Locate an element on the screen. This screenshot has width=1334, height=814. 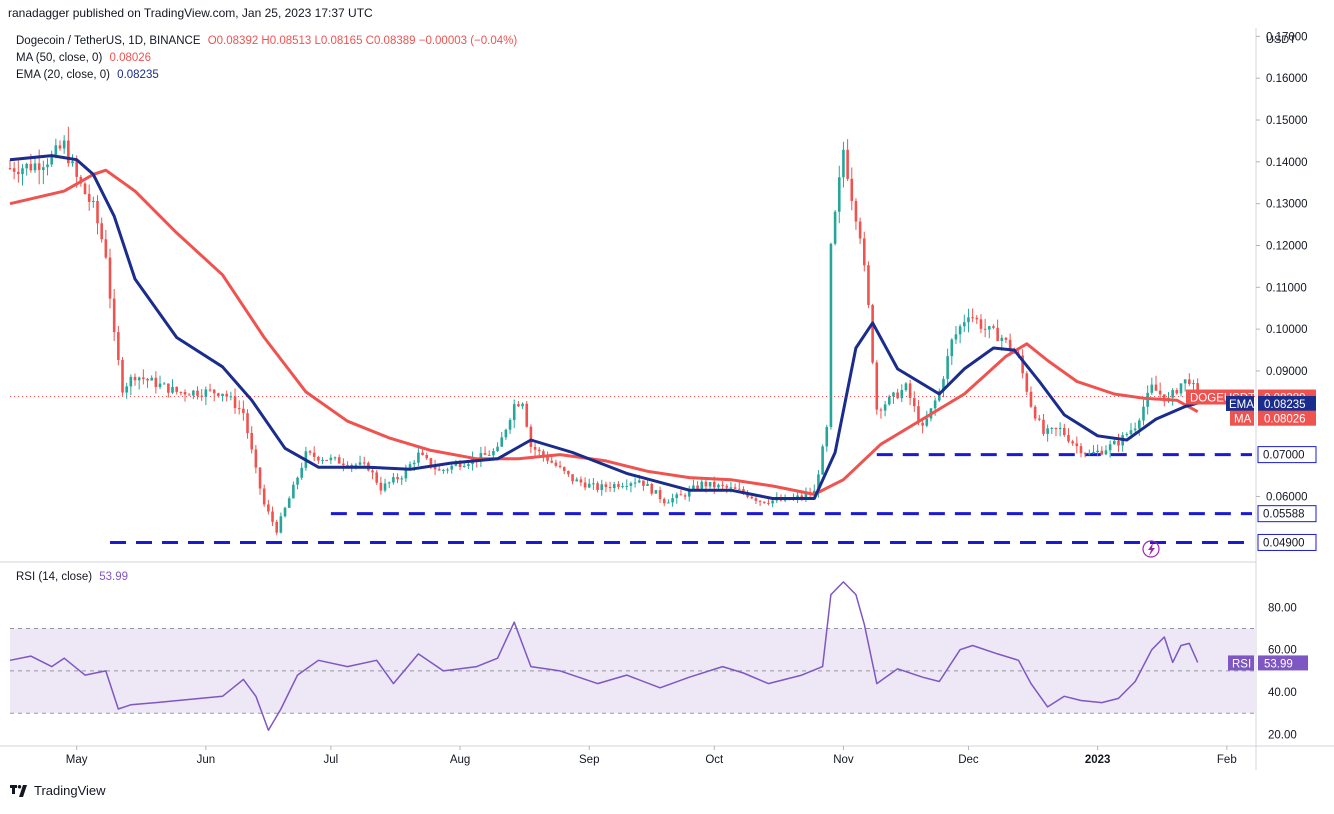
lightning-icon is located at coordinates (1151, 549).